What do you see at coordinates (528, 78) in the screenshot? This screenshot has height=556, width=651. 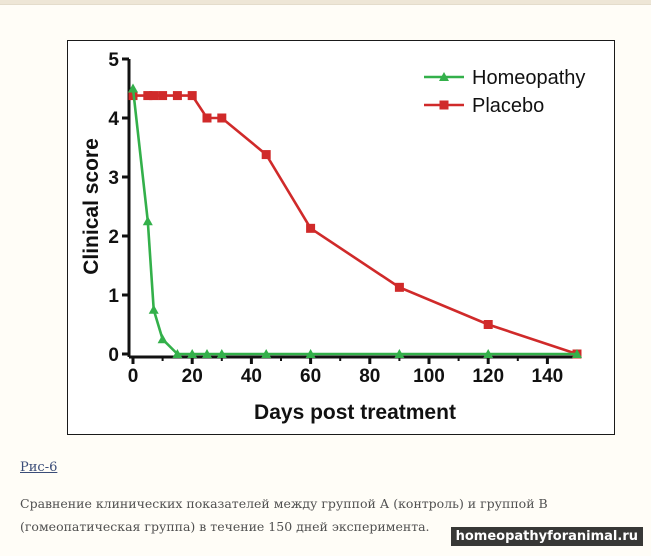 I see `legend-label: Homeopathy` at bounding box center [528, 78].